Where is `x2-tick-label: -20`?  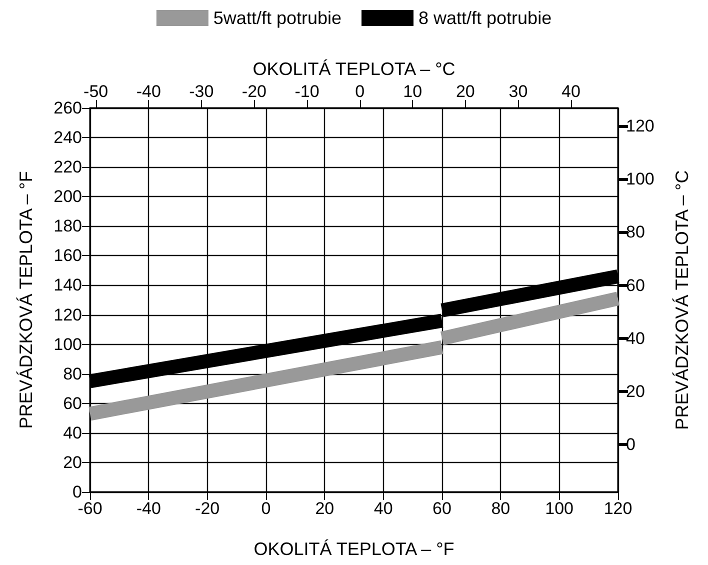
x2-tick-label: -20 is located at coordinates (254, 91).